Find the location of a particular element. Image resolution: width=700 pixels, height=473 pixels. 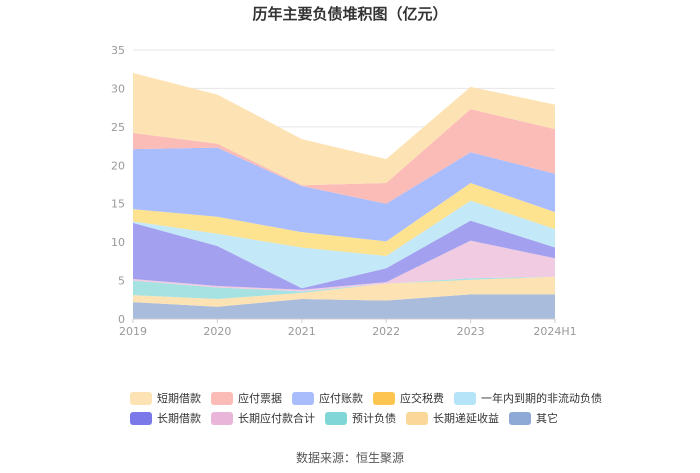

legend-item: 应付账款 is located at coordinates (327, 398).